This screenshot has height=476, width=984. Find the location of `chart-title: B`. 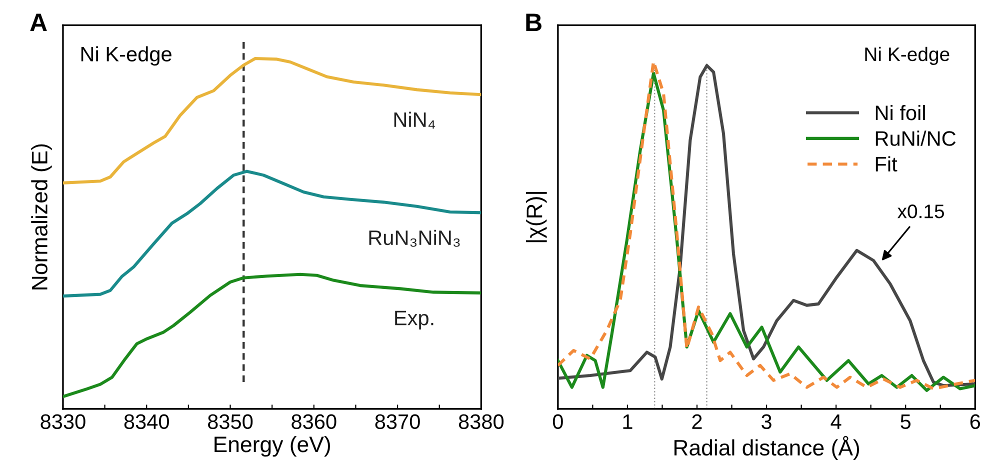

chart-title: B is located at coordinates (534, 22).